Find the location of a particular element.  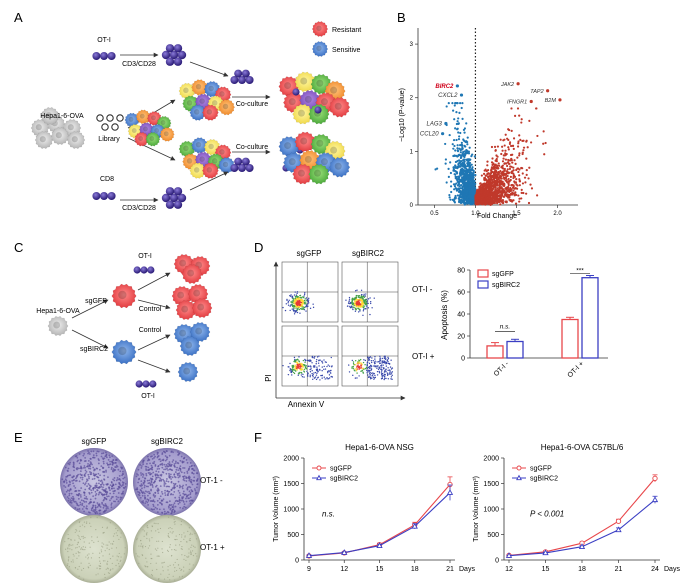

tcell-cluster-bottom is located at coordinates (104, 196).